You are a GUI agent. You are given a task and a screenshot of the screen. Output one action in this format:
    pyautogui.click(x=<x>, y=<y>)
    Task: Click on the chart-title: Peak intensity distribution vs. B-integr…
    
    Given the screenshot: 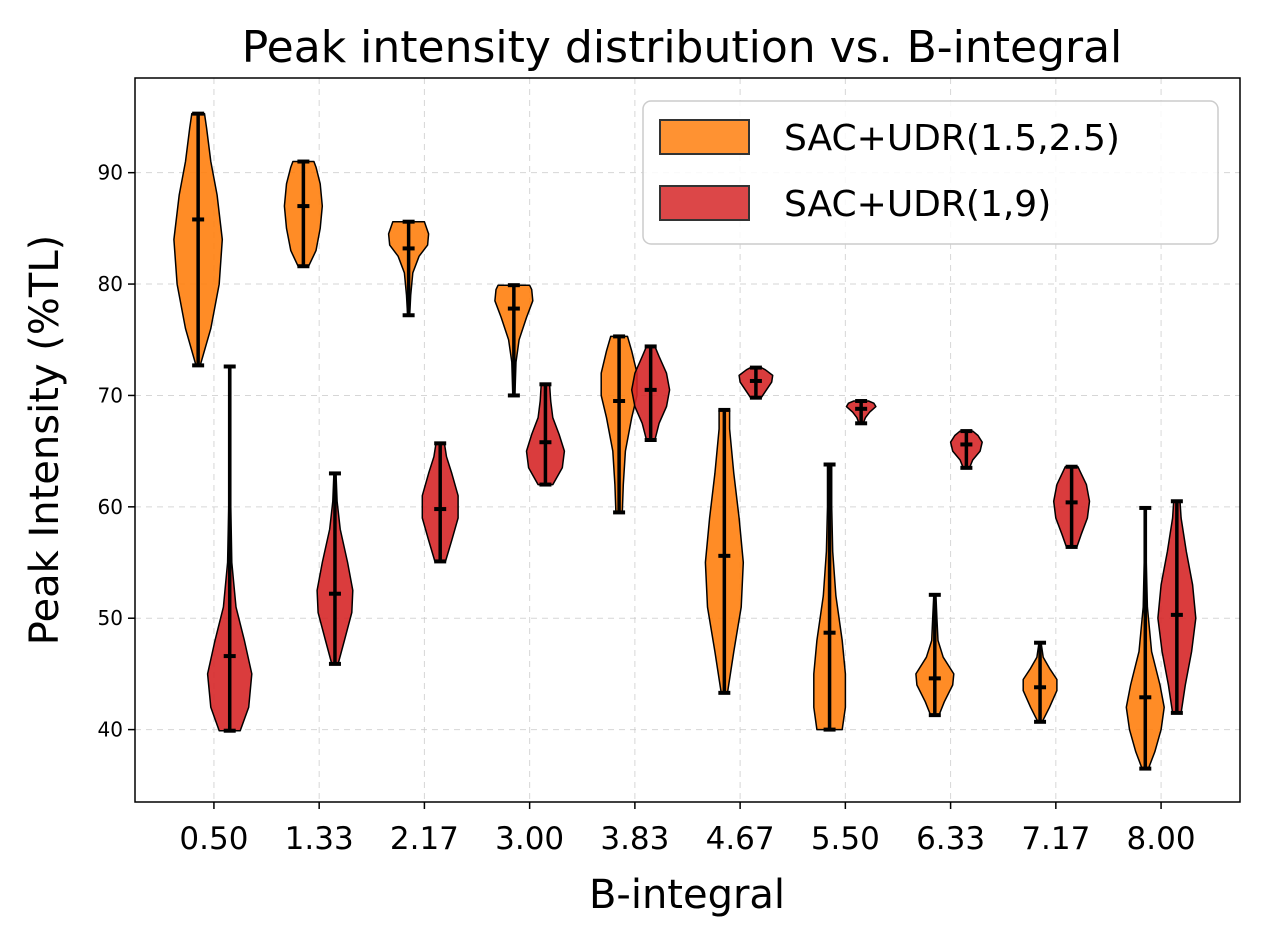 What is the action you would take?
    pyautogui.click(x=682, y=47)
    